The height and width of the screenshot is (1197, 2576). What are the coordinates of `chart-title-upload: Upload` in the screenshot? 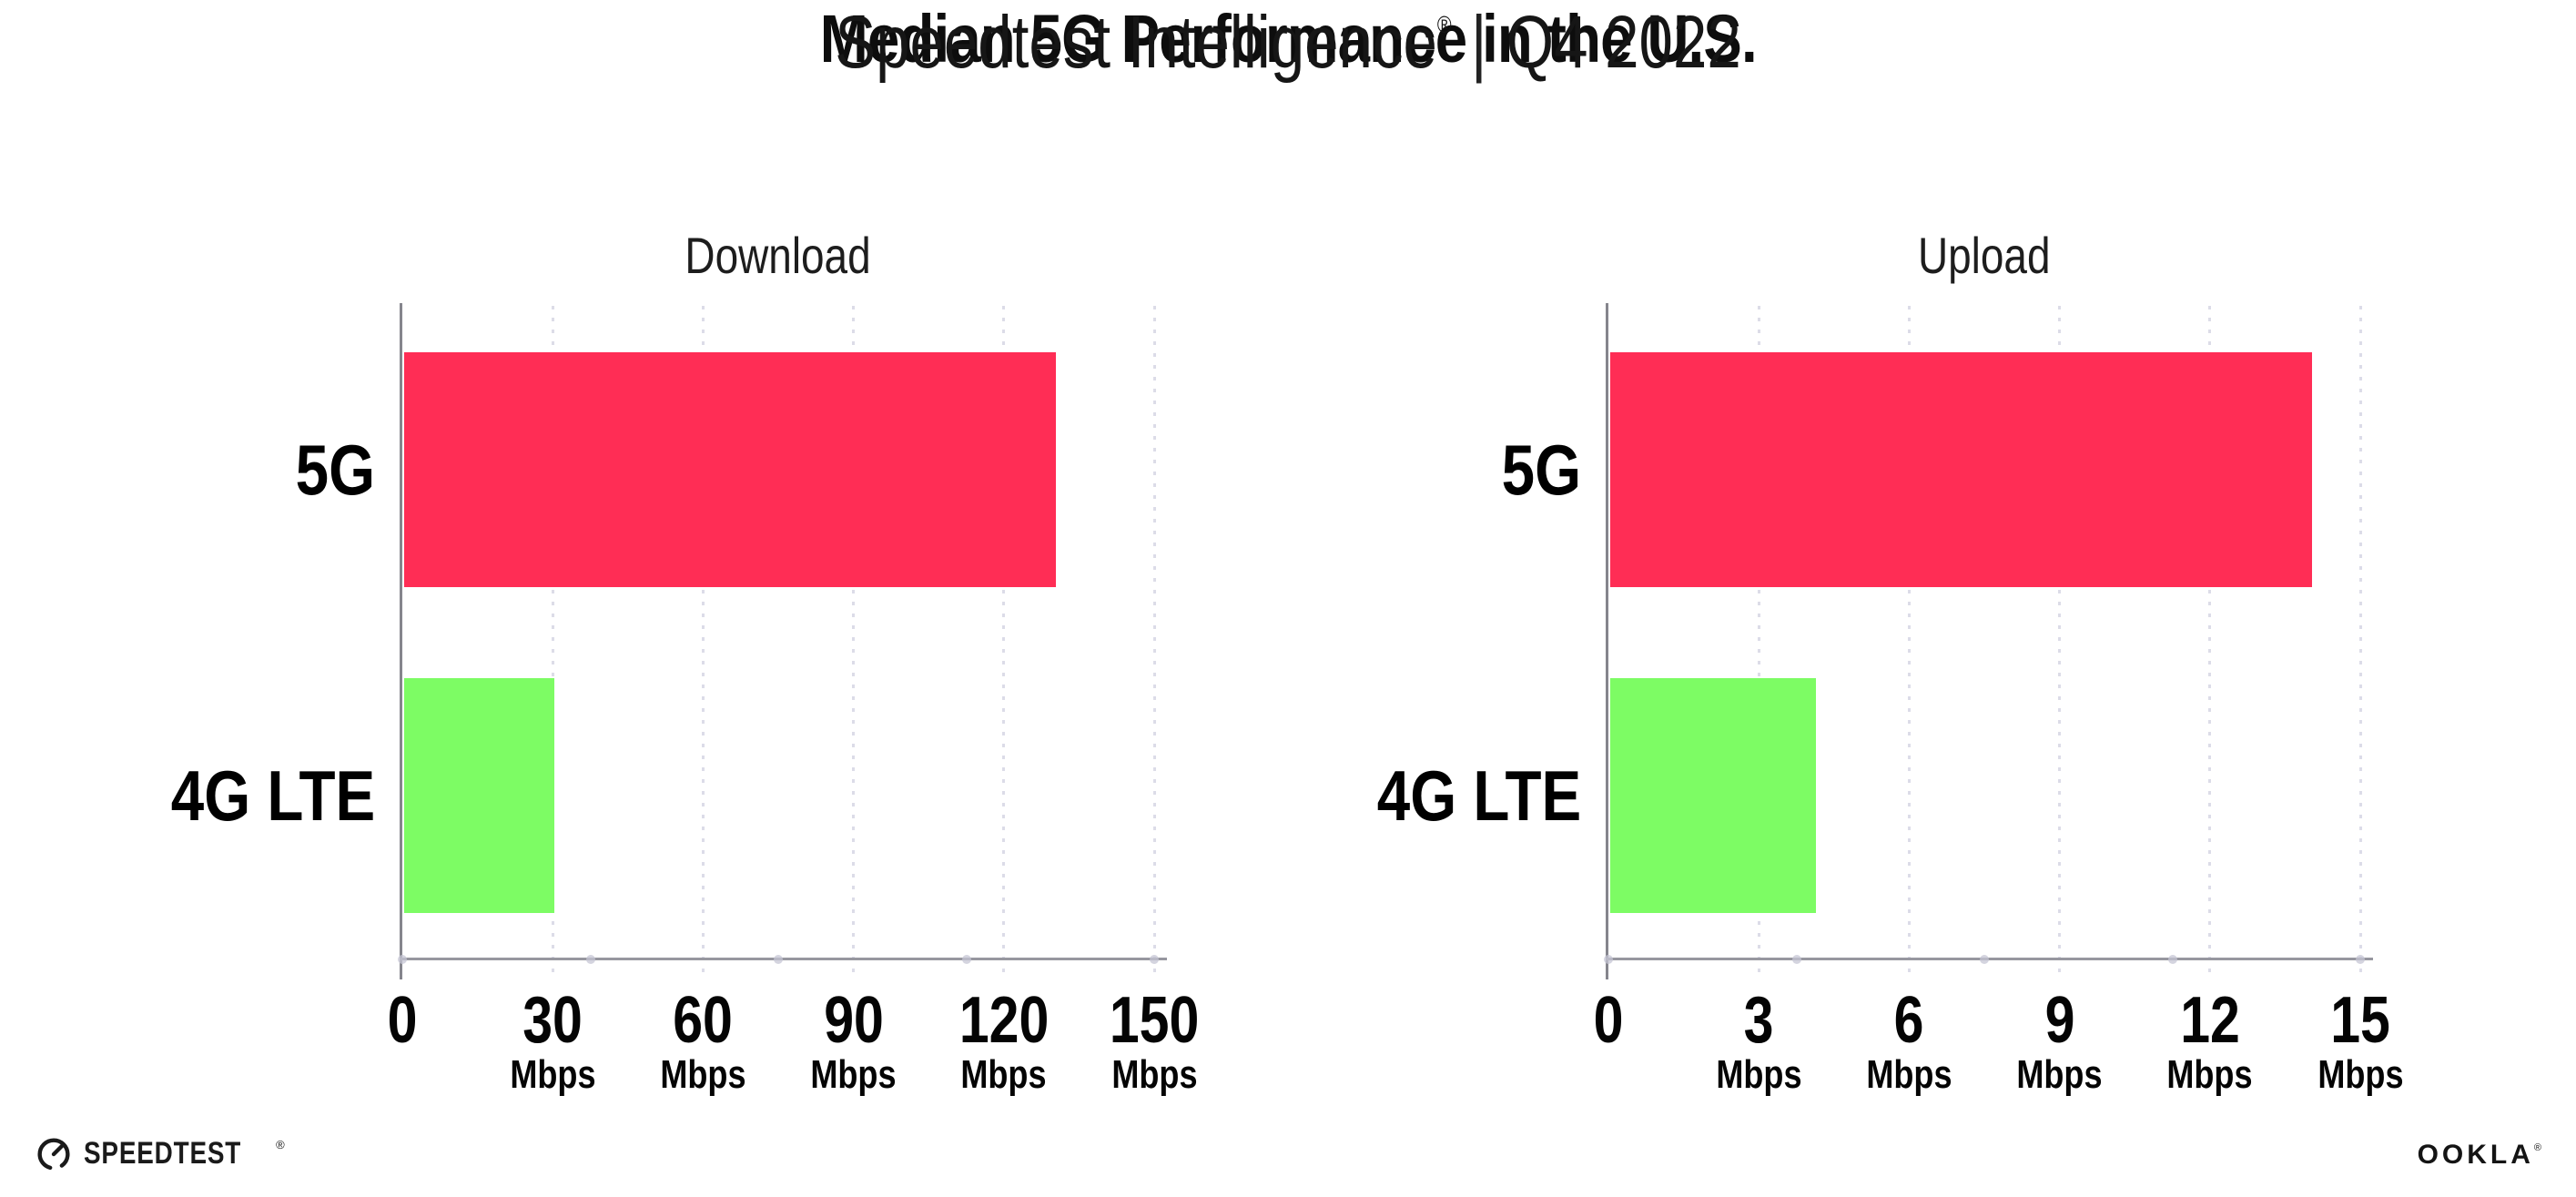 It's located at (1984, 255).